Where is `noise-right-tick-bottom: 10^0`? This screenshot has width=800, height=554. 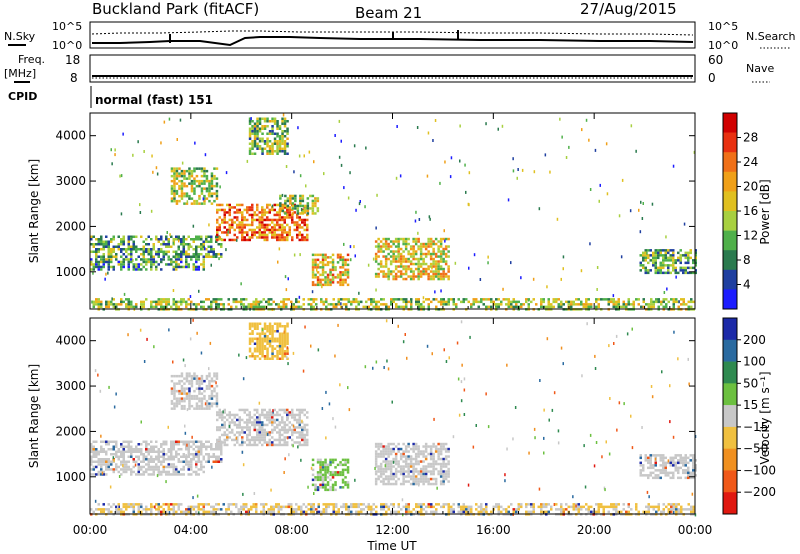
noise-right-tick-bottom: 10^0 is located at coordinates (723, 45).